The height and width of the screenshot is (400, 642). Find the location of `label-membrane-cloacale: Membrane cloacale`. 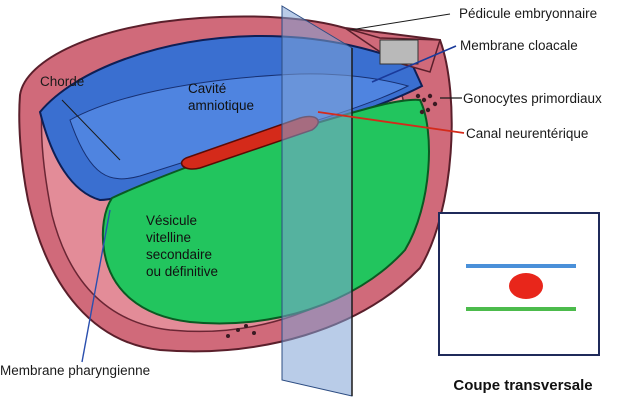

label-membrane-cloacale: Membrane cloacale is located at coordinates (519, 45).